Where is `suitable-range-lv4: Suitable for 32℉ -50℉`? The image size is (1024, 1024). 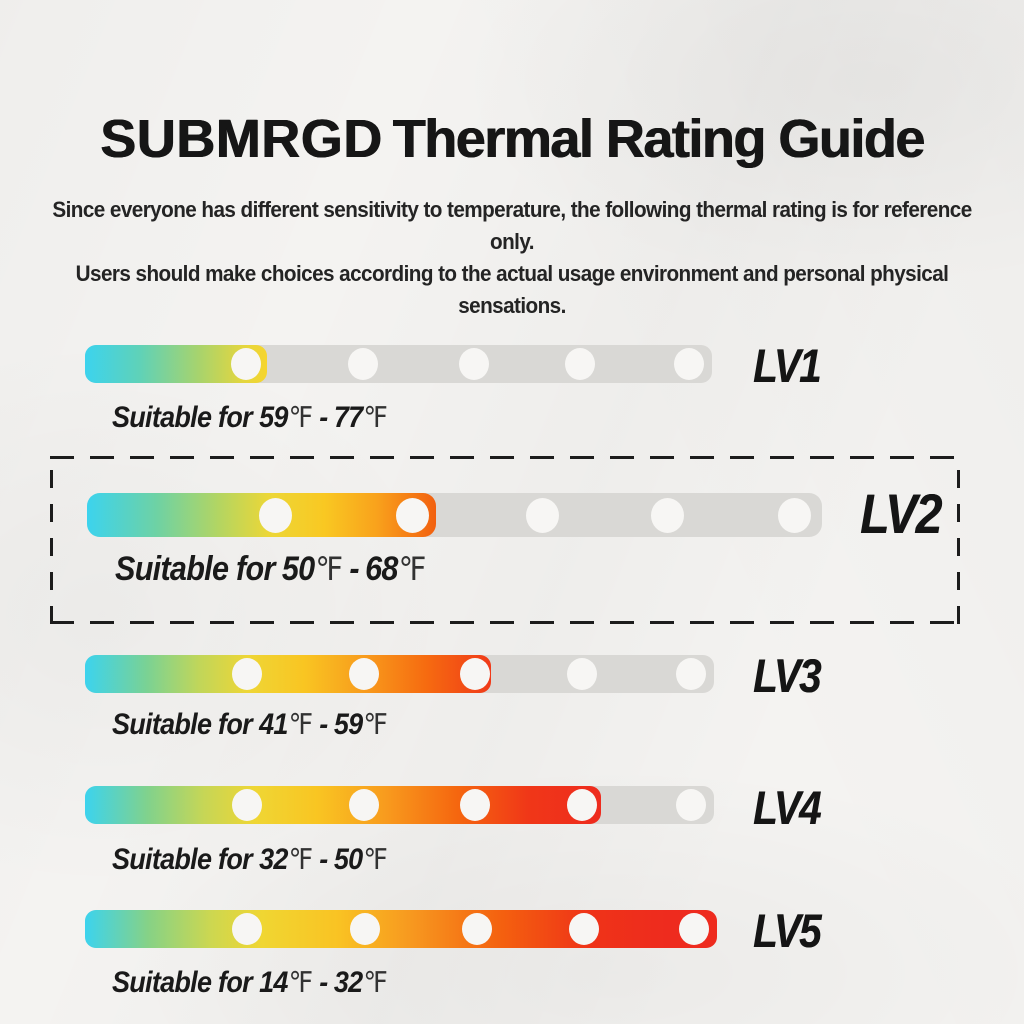
suitable-range-lv4: Suitable for 32℉ -50℉ is located at coordinates (250, 860).